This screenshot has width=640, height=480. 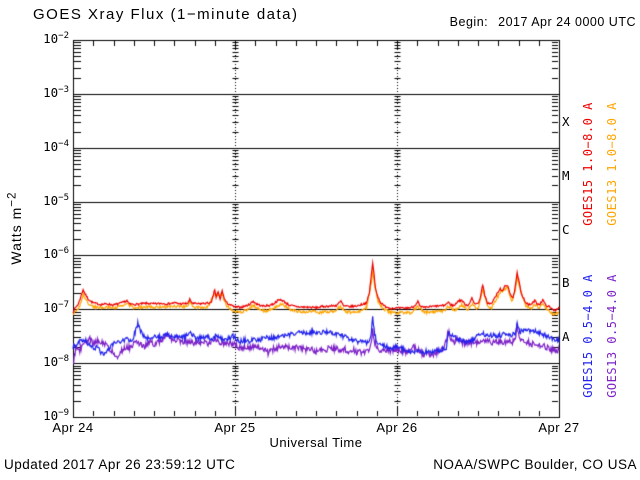 What do you see at coordinates (612, 164) in the screenshot?
I see `legend-entry-goes13-1-0-8-0-a: GOES13 1.0−8.0 A` at bounding box center [612, 164].